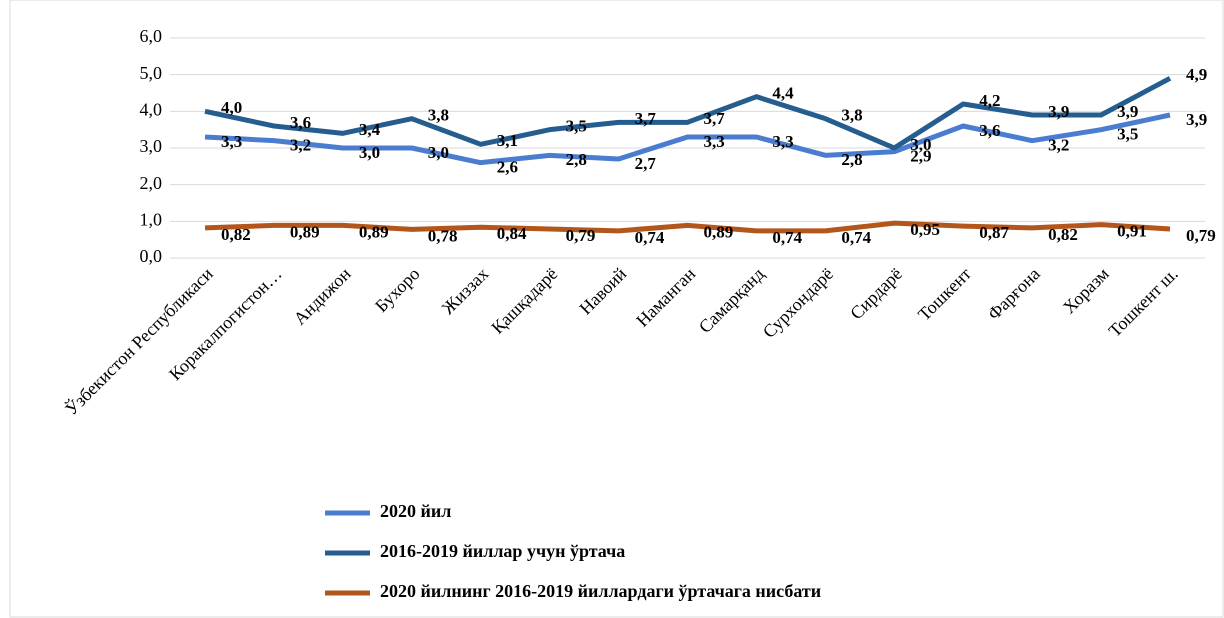 The width and height of the screenshot is (1224, 618). What do you see at coordinates (231, 107) in the screenshot?
I see `value-label: 4,0` at bounding box center [231, 107].